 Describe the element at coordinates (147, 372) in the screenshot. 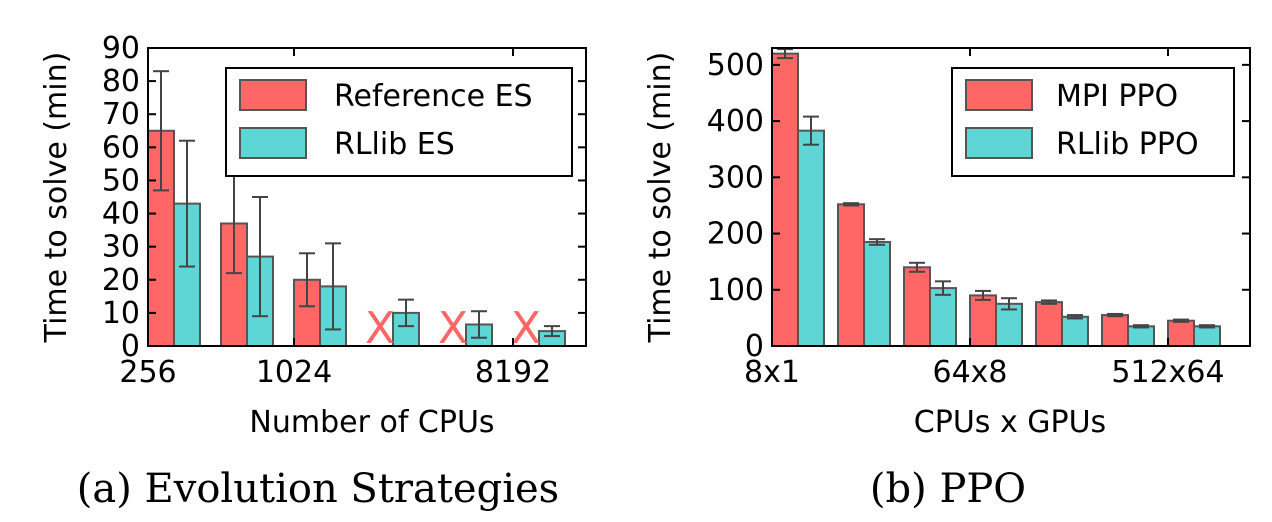

I see `x-tick-label: 256` at that location.